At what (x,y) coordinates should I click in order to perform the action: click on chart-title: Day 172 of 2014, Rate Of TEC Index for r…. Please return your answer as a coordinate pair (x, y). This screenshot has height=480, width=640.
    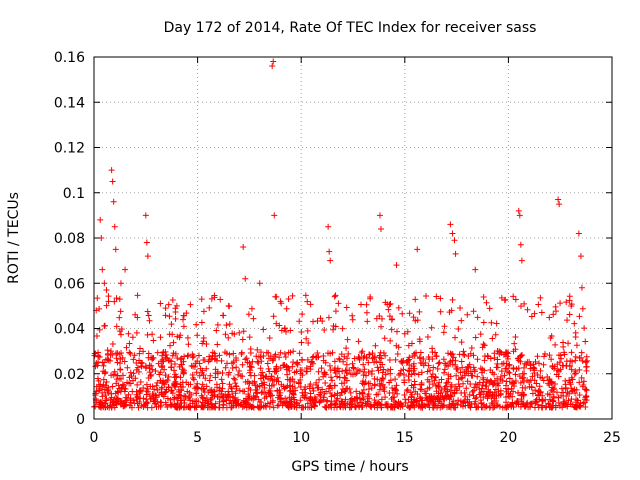
    Looking at the image, I should click on (350, 28).